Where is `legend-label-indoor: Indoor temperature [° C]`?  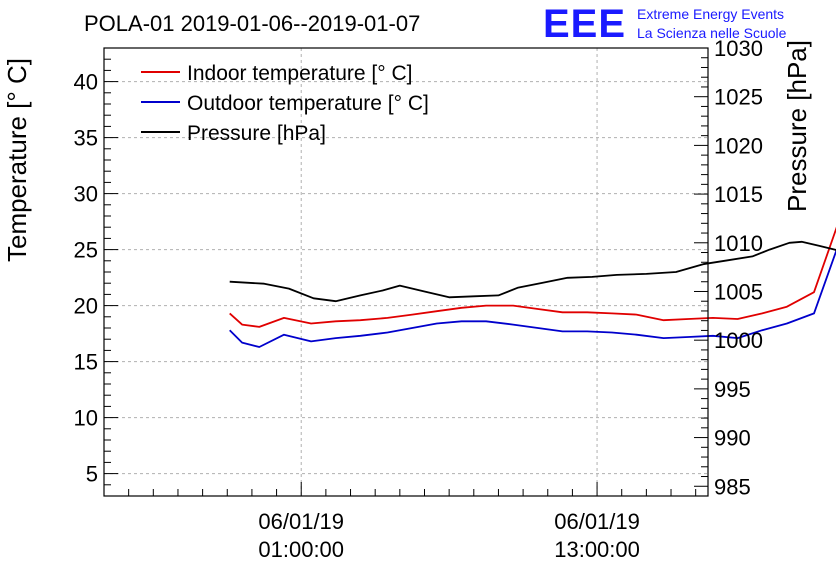
legend-label-indoor: Indoor temperature [° C] is located at coordinates (300, 73).